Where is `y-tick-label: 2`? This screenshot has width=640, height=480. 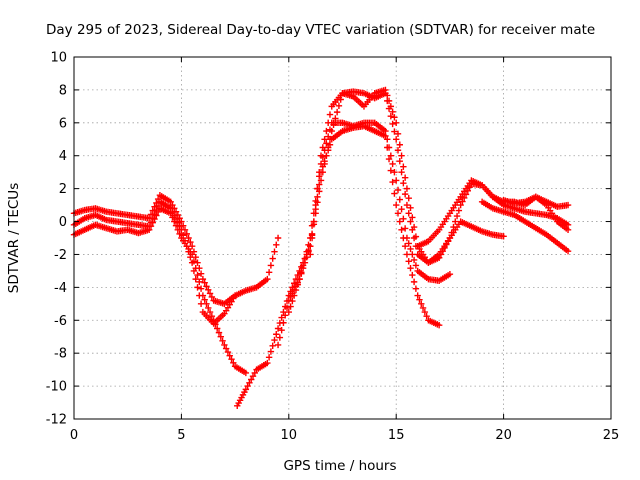 y-tick-label: 2 is located at coordinates (63, 189).